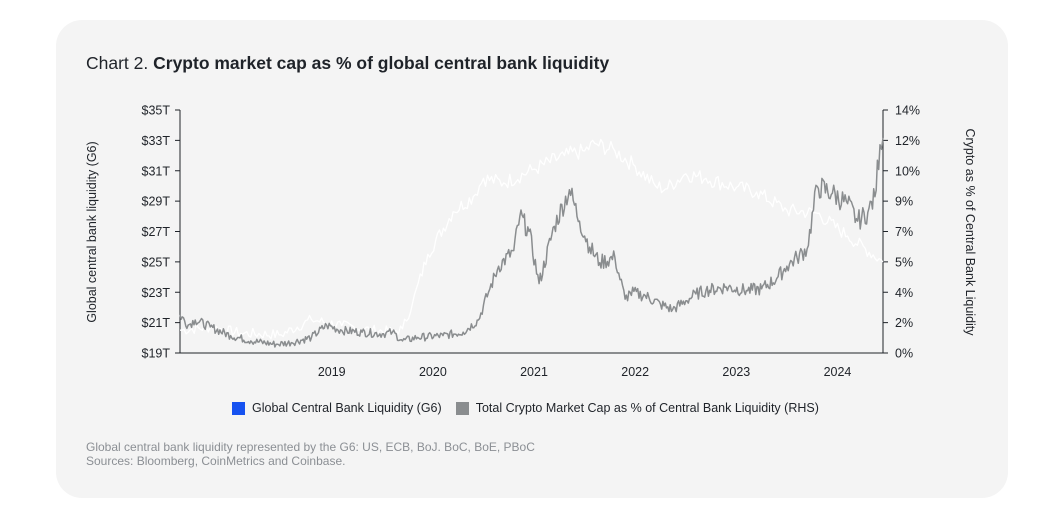  I want to click on x-tick-label: 2024, so click(838, 372).